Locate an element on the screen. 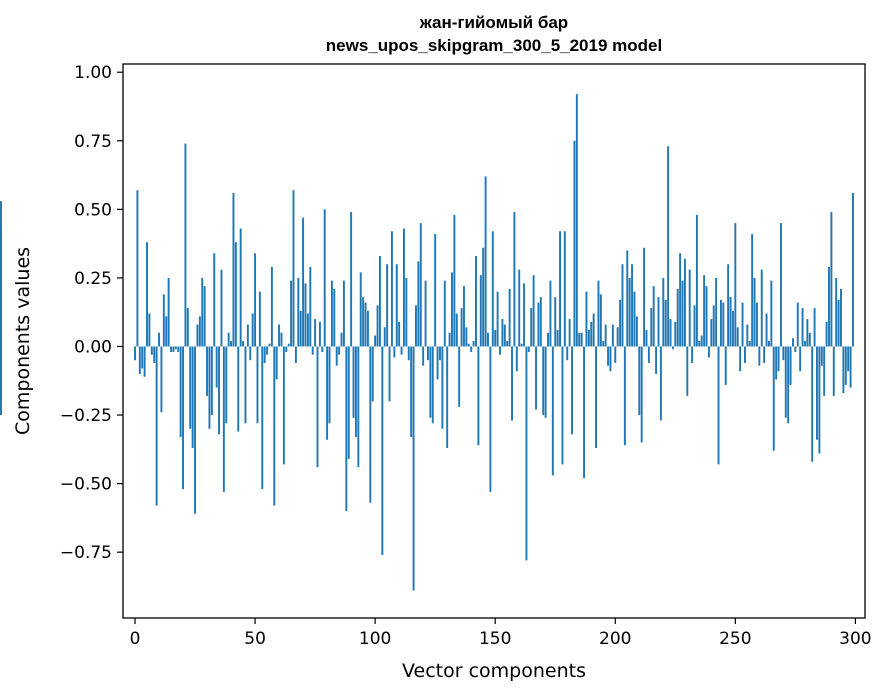  y-tick-label: −0.75 is located at coordinates (86, 553).